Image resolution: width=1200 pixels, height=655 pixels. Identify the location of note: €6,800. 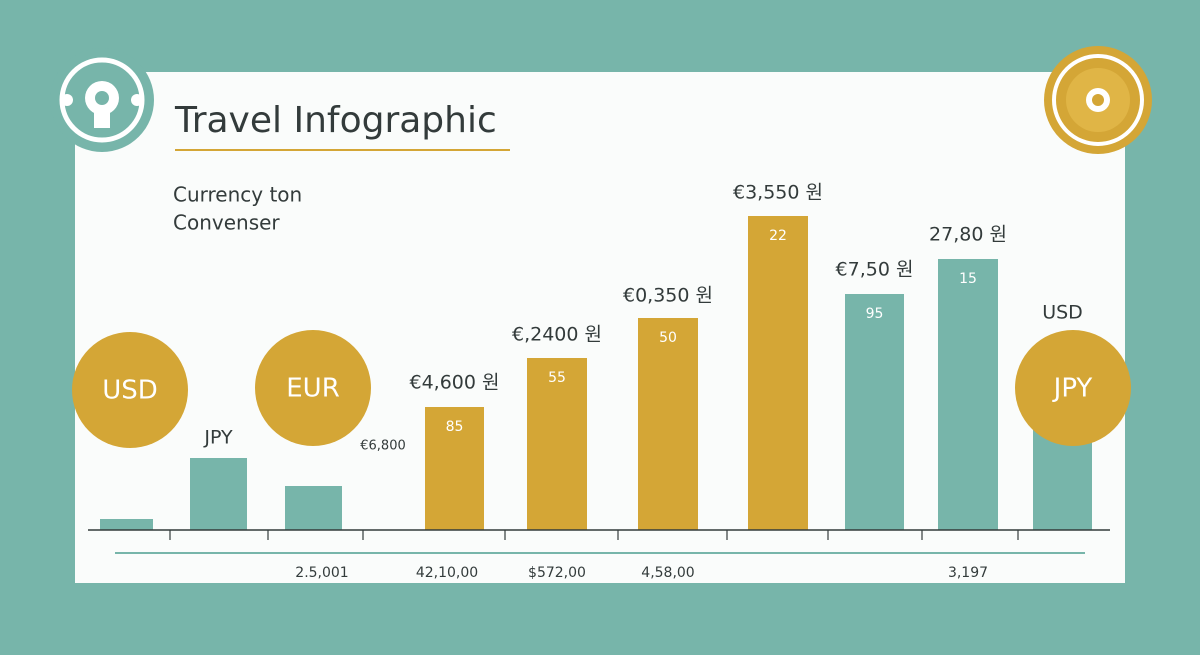
(383, 446).